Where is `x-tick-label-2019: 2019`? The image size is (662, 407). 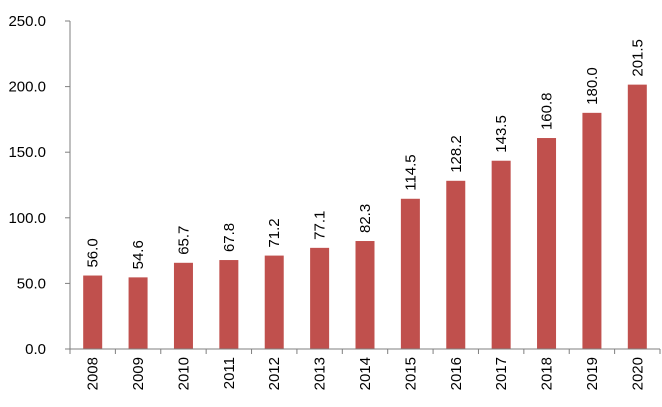
x-tick-label-2019: 2019 is located at coordinates (592, 373).